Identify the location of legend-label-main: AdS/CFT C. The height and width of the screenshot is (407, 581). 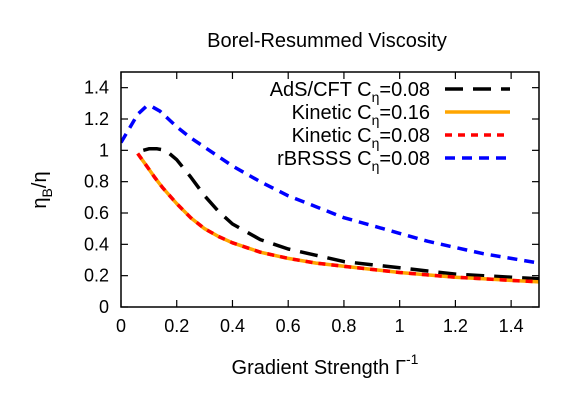
(321, 90).